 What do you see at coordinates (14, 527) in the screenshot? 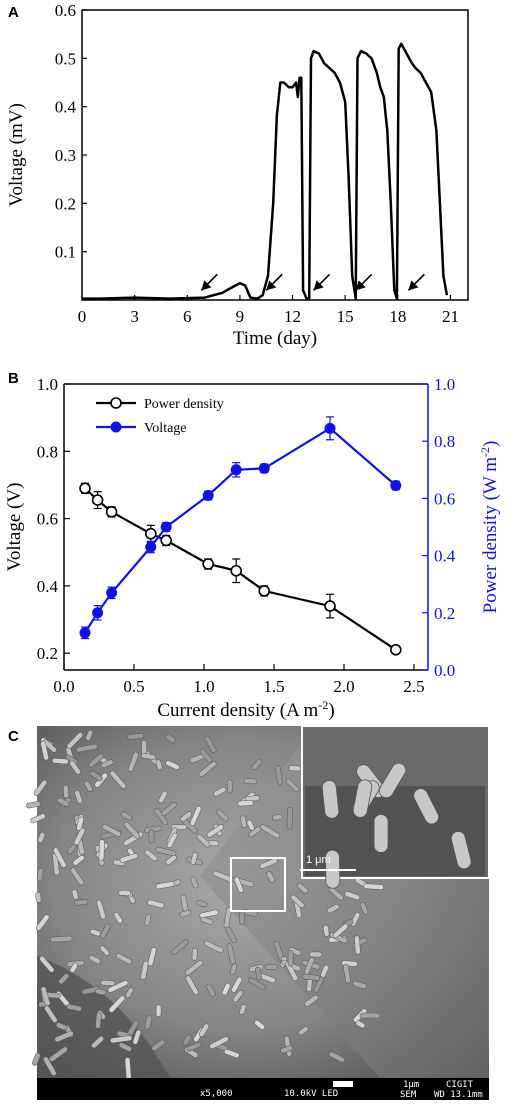
I see `y-axis-title: Voltage (V)` at bounding box center [14, 527].